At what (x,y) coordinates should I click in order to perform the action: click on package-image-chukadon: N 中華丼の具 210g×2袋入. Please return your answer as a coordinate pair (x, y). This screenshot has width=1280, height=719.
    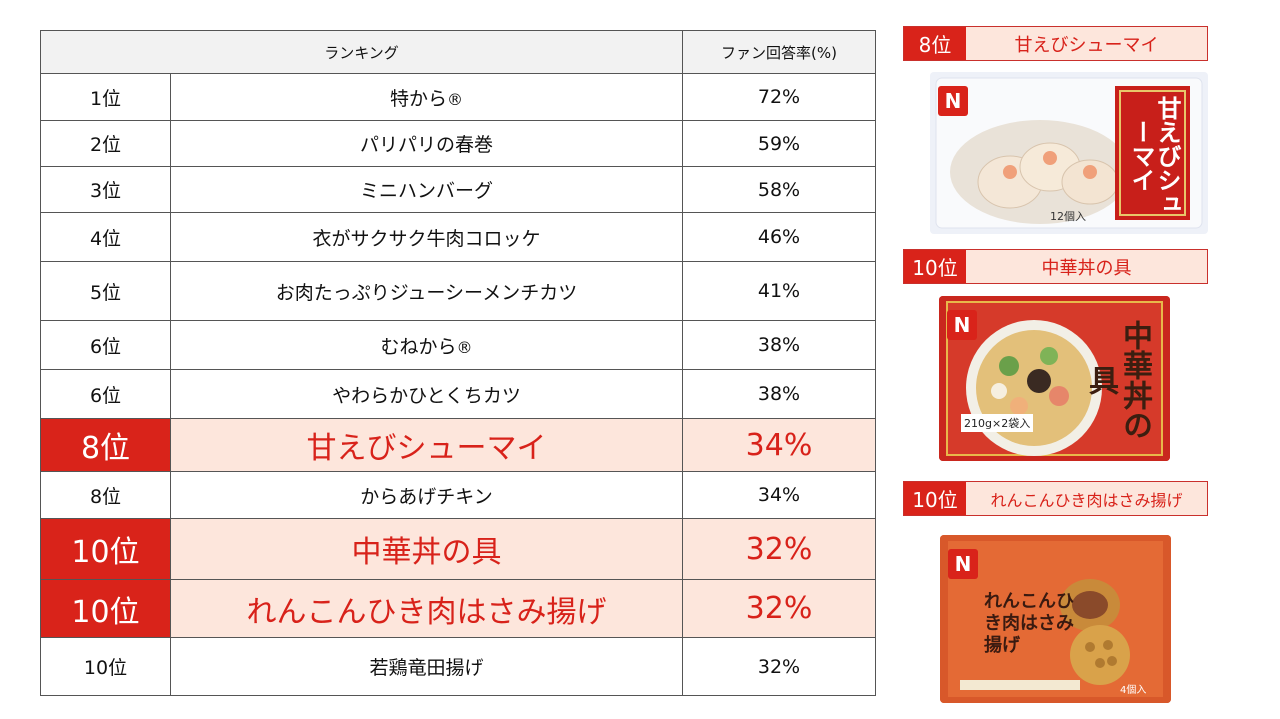
    Looking at the image, I should click on (1054, 378).